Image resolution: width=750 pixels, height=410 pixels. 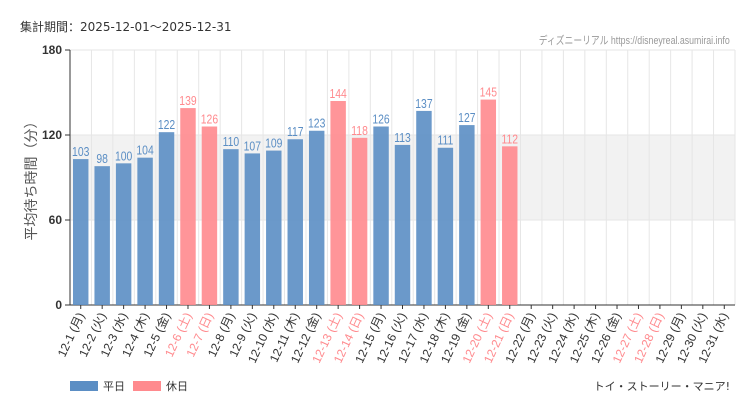 What do you see at coordinates (252, 146) in the screenshot?
I see `data-label: 107` at bounding box center [252, 146].